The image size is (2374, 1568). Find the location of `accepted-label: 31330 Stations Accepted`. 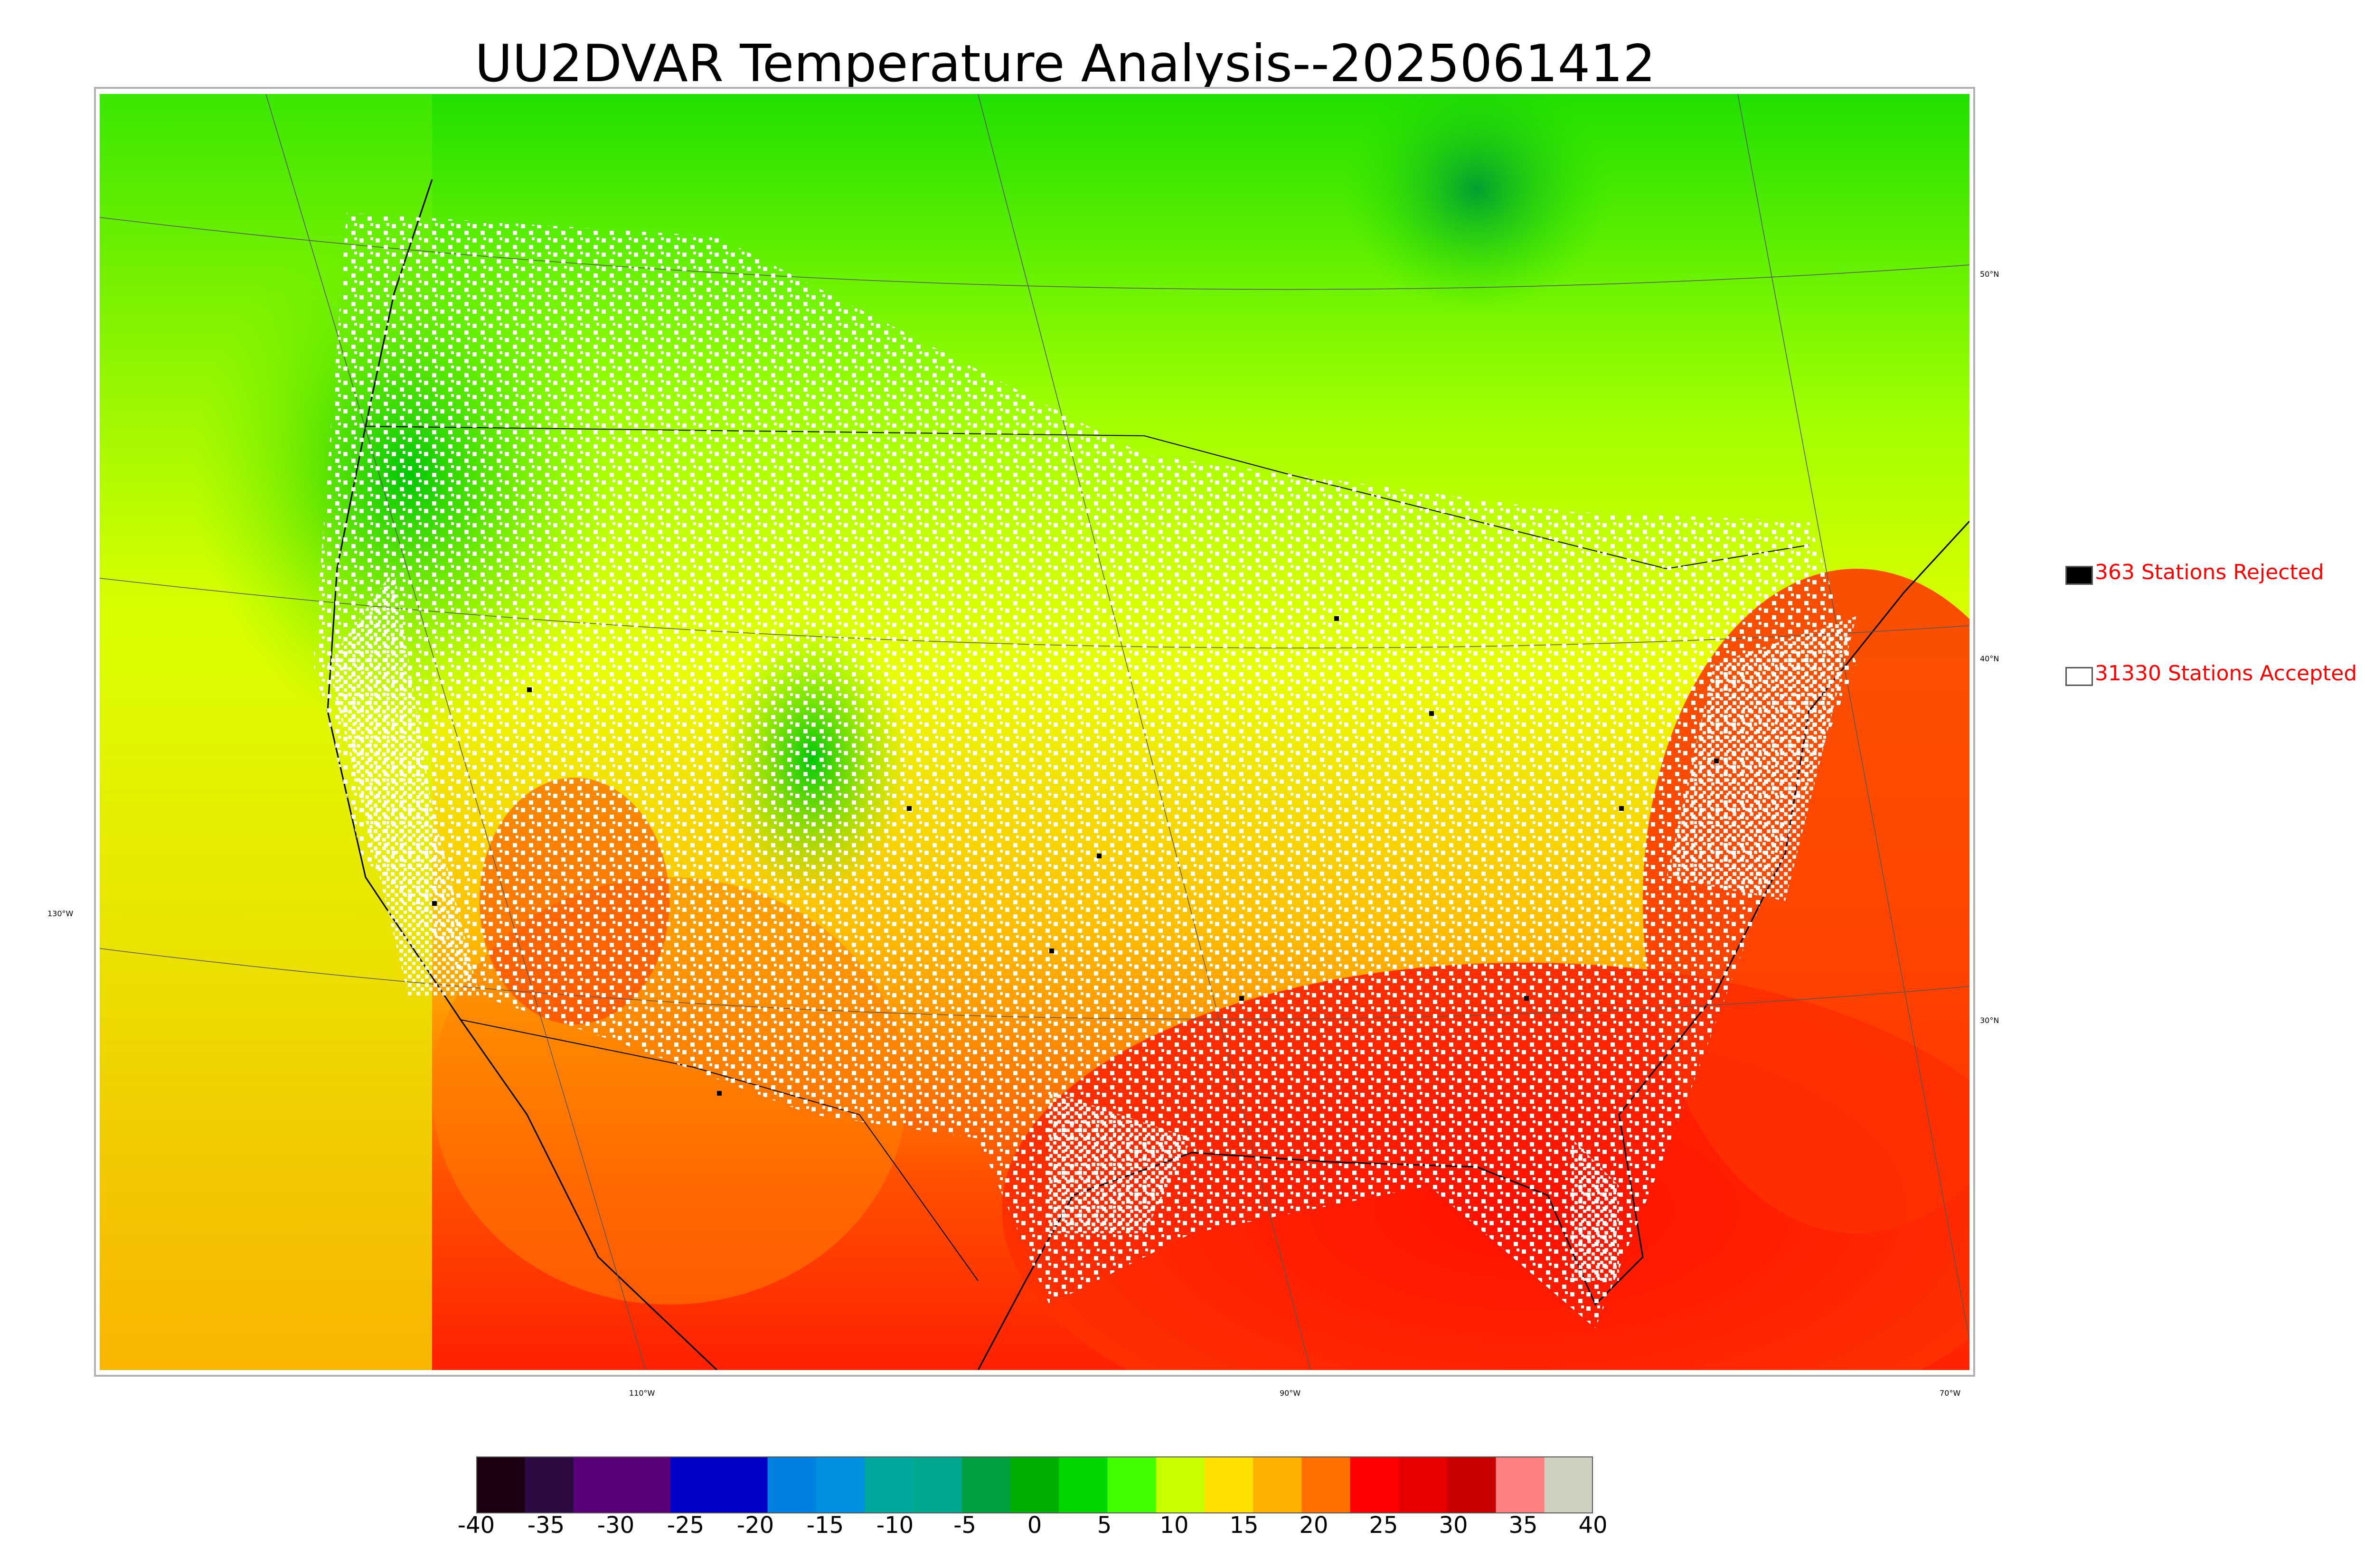

accepted-label: 31330 Stations Accepted is located at coordinates (2226, 673).